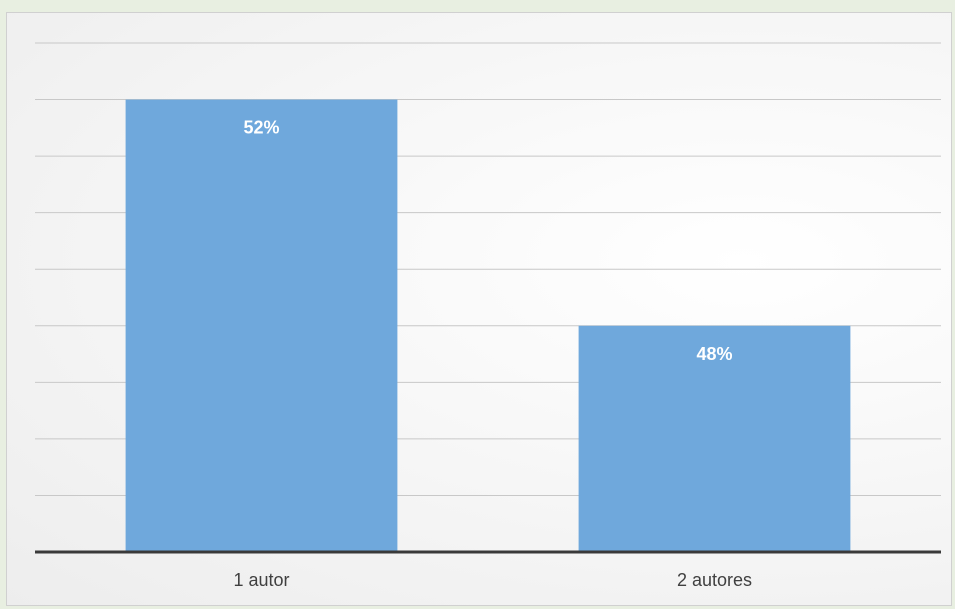  I want to click on bar-2-autores, so click(714, 438).